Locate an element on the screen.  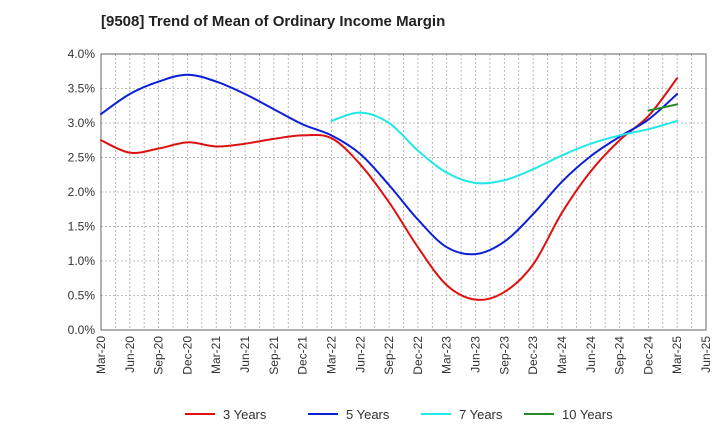
y-tick-label: 3.0% is located at coordinates (82, 123).